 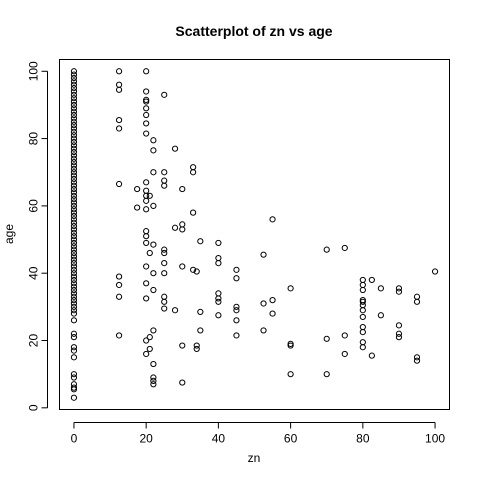 What do you see at coordinates (435, 439) in the screenshot?
I see `x-tick-label: 100` at bounding box center [435, 439].